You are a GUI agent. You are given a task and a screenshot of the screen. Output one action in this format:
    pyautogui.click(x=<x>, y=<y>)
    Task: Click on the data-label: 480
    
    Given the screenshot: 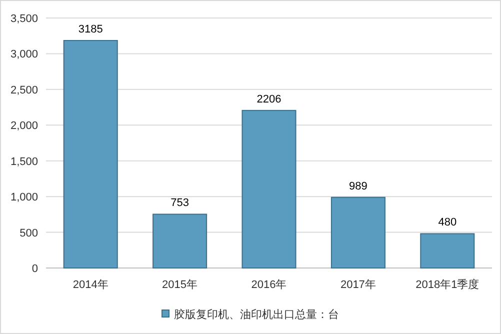 What is the action you would take?
    pyautogui.click(x=447, y=222)
    